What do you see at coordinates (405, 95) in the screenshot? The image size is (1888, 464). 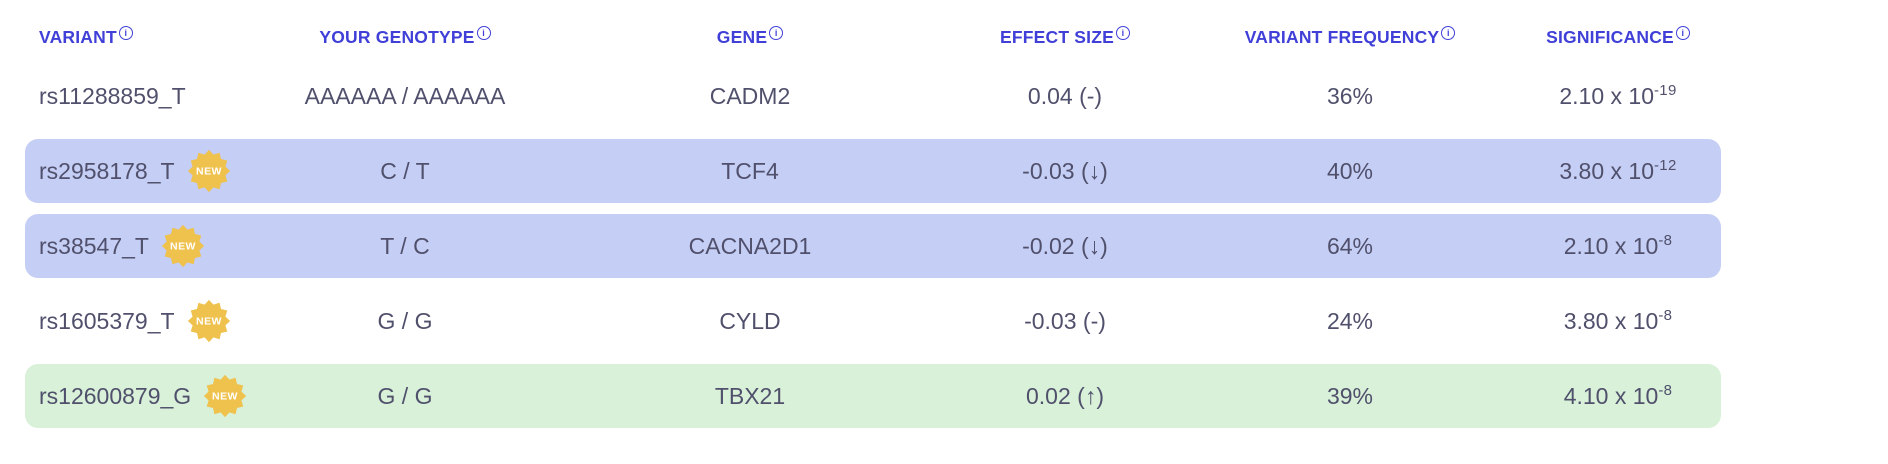 I see `genotype-cell: AAAAAA / AAAAAA` at bounding box center [405, 95].